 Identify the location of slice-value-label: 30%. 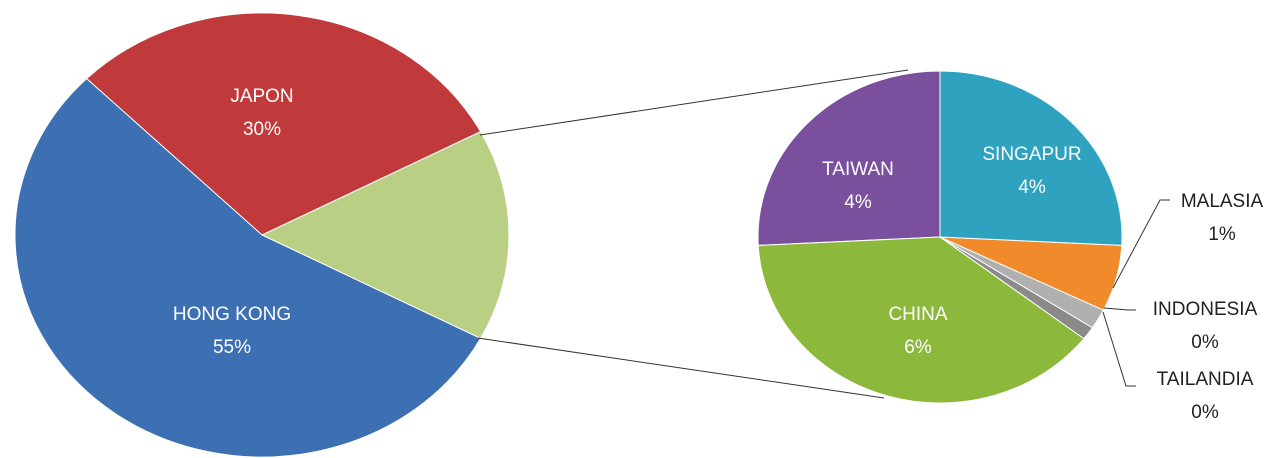
(262, 129).